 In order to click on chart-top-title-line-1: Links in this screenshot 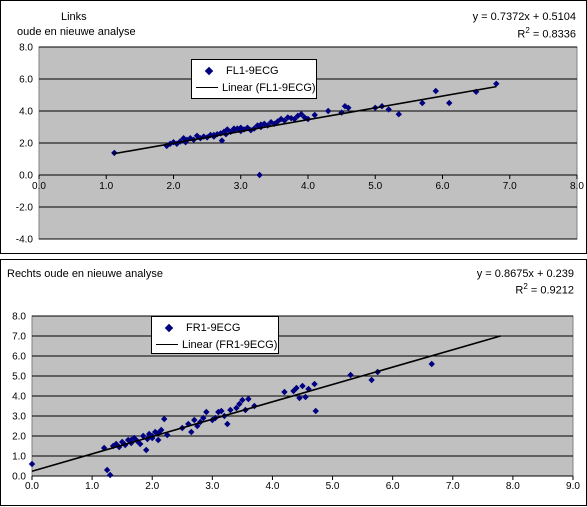, I will do `click(74, 17)`.